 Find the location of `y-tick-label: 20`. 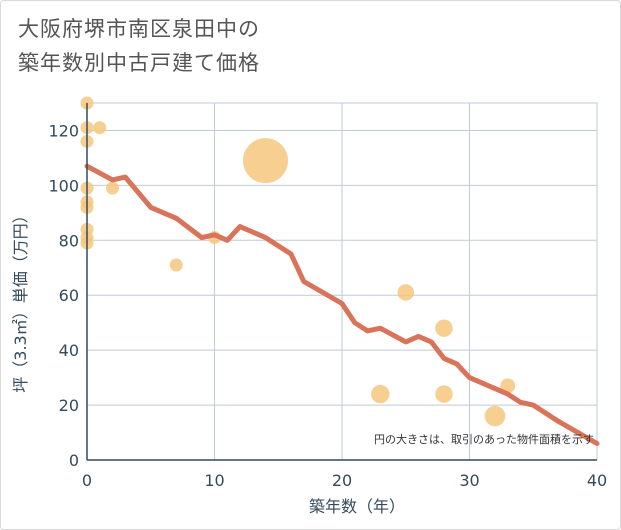

y-tick-label: 20 is located at coordinates (69, 405).